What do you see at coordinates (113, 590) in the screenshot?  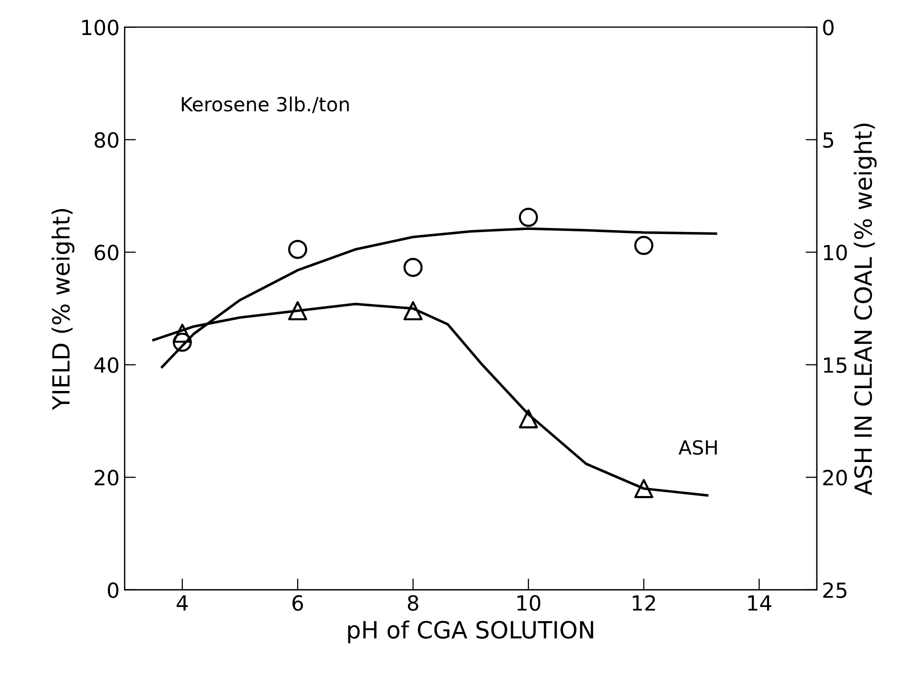 I see `y-tick-label: 0` at bounding box center [113, 590].